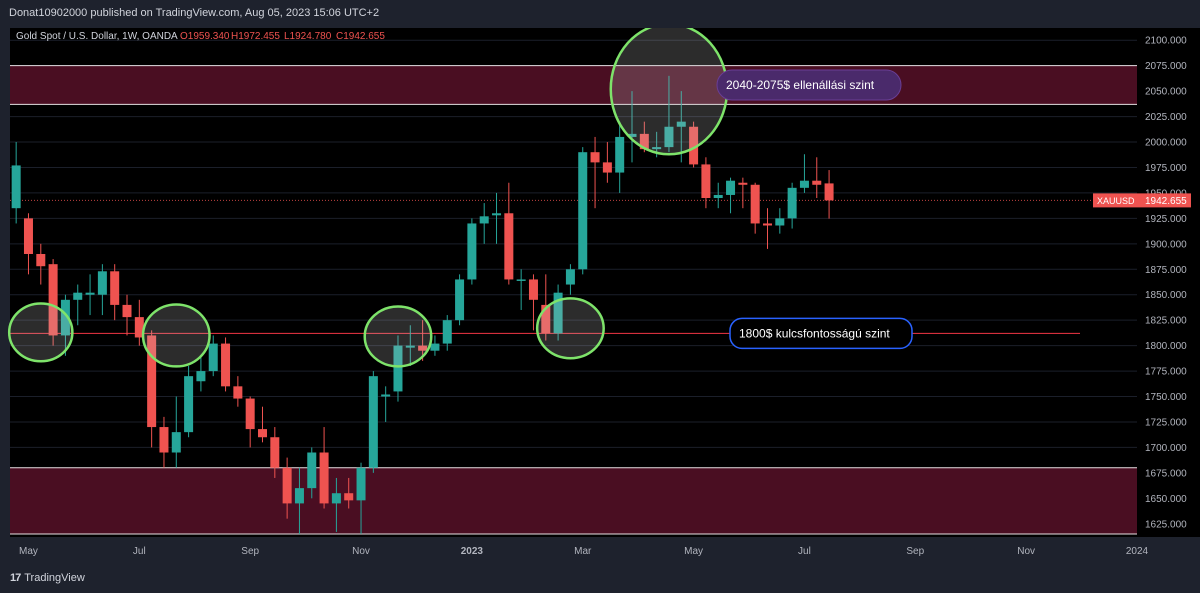 The height and width of the screenshot is (593, 1200). What do you see at coordinates (800, 85) in the screenshot?
I see `resistance-label: 2040-2075$ ellenállási szint` at bounding box center [800, 85].